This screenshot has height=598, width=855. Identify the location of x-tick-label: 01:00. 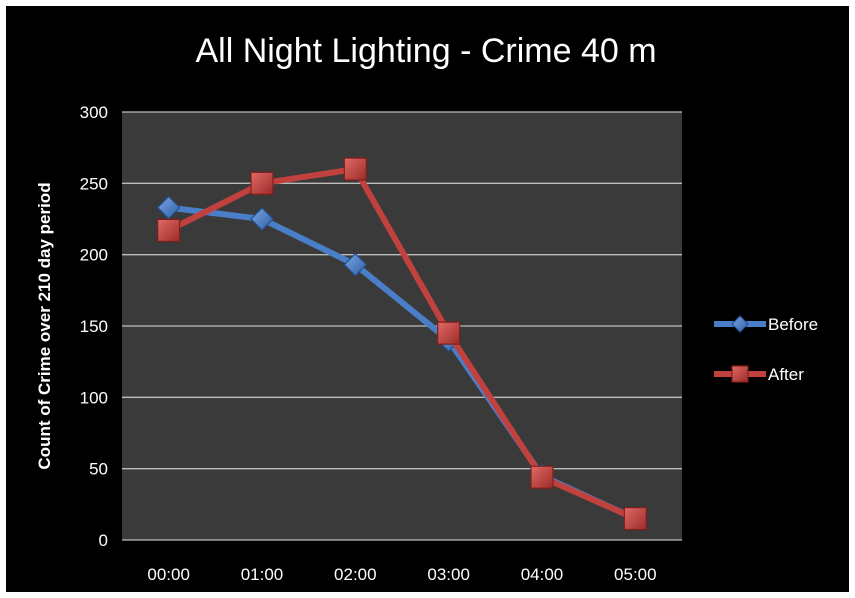
(262, 574).